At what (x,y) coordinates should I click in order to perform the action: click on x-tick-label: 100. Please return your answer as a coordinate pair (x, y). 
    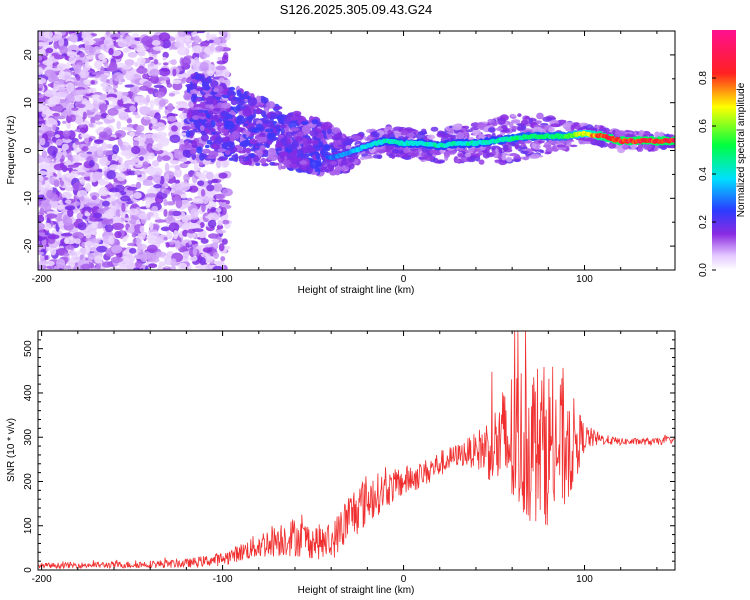
    Looking at the image, I should click on (584, 579).